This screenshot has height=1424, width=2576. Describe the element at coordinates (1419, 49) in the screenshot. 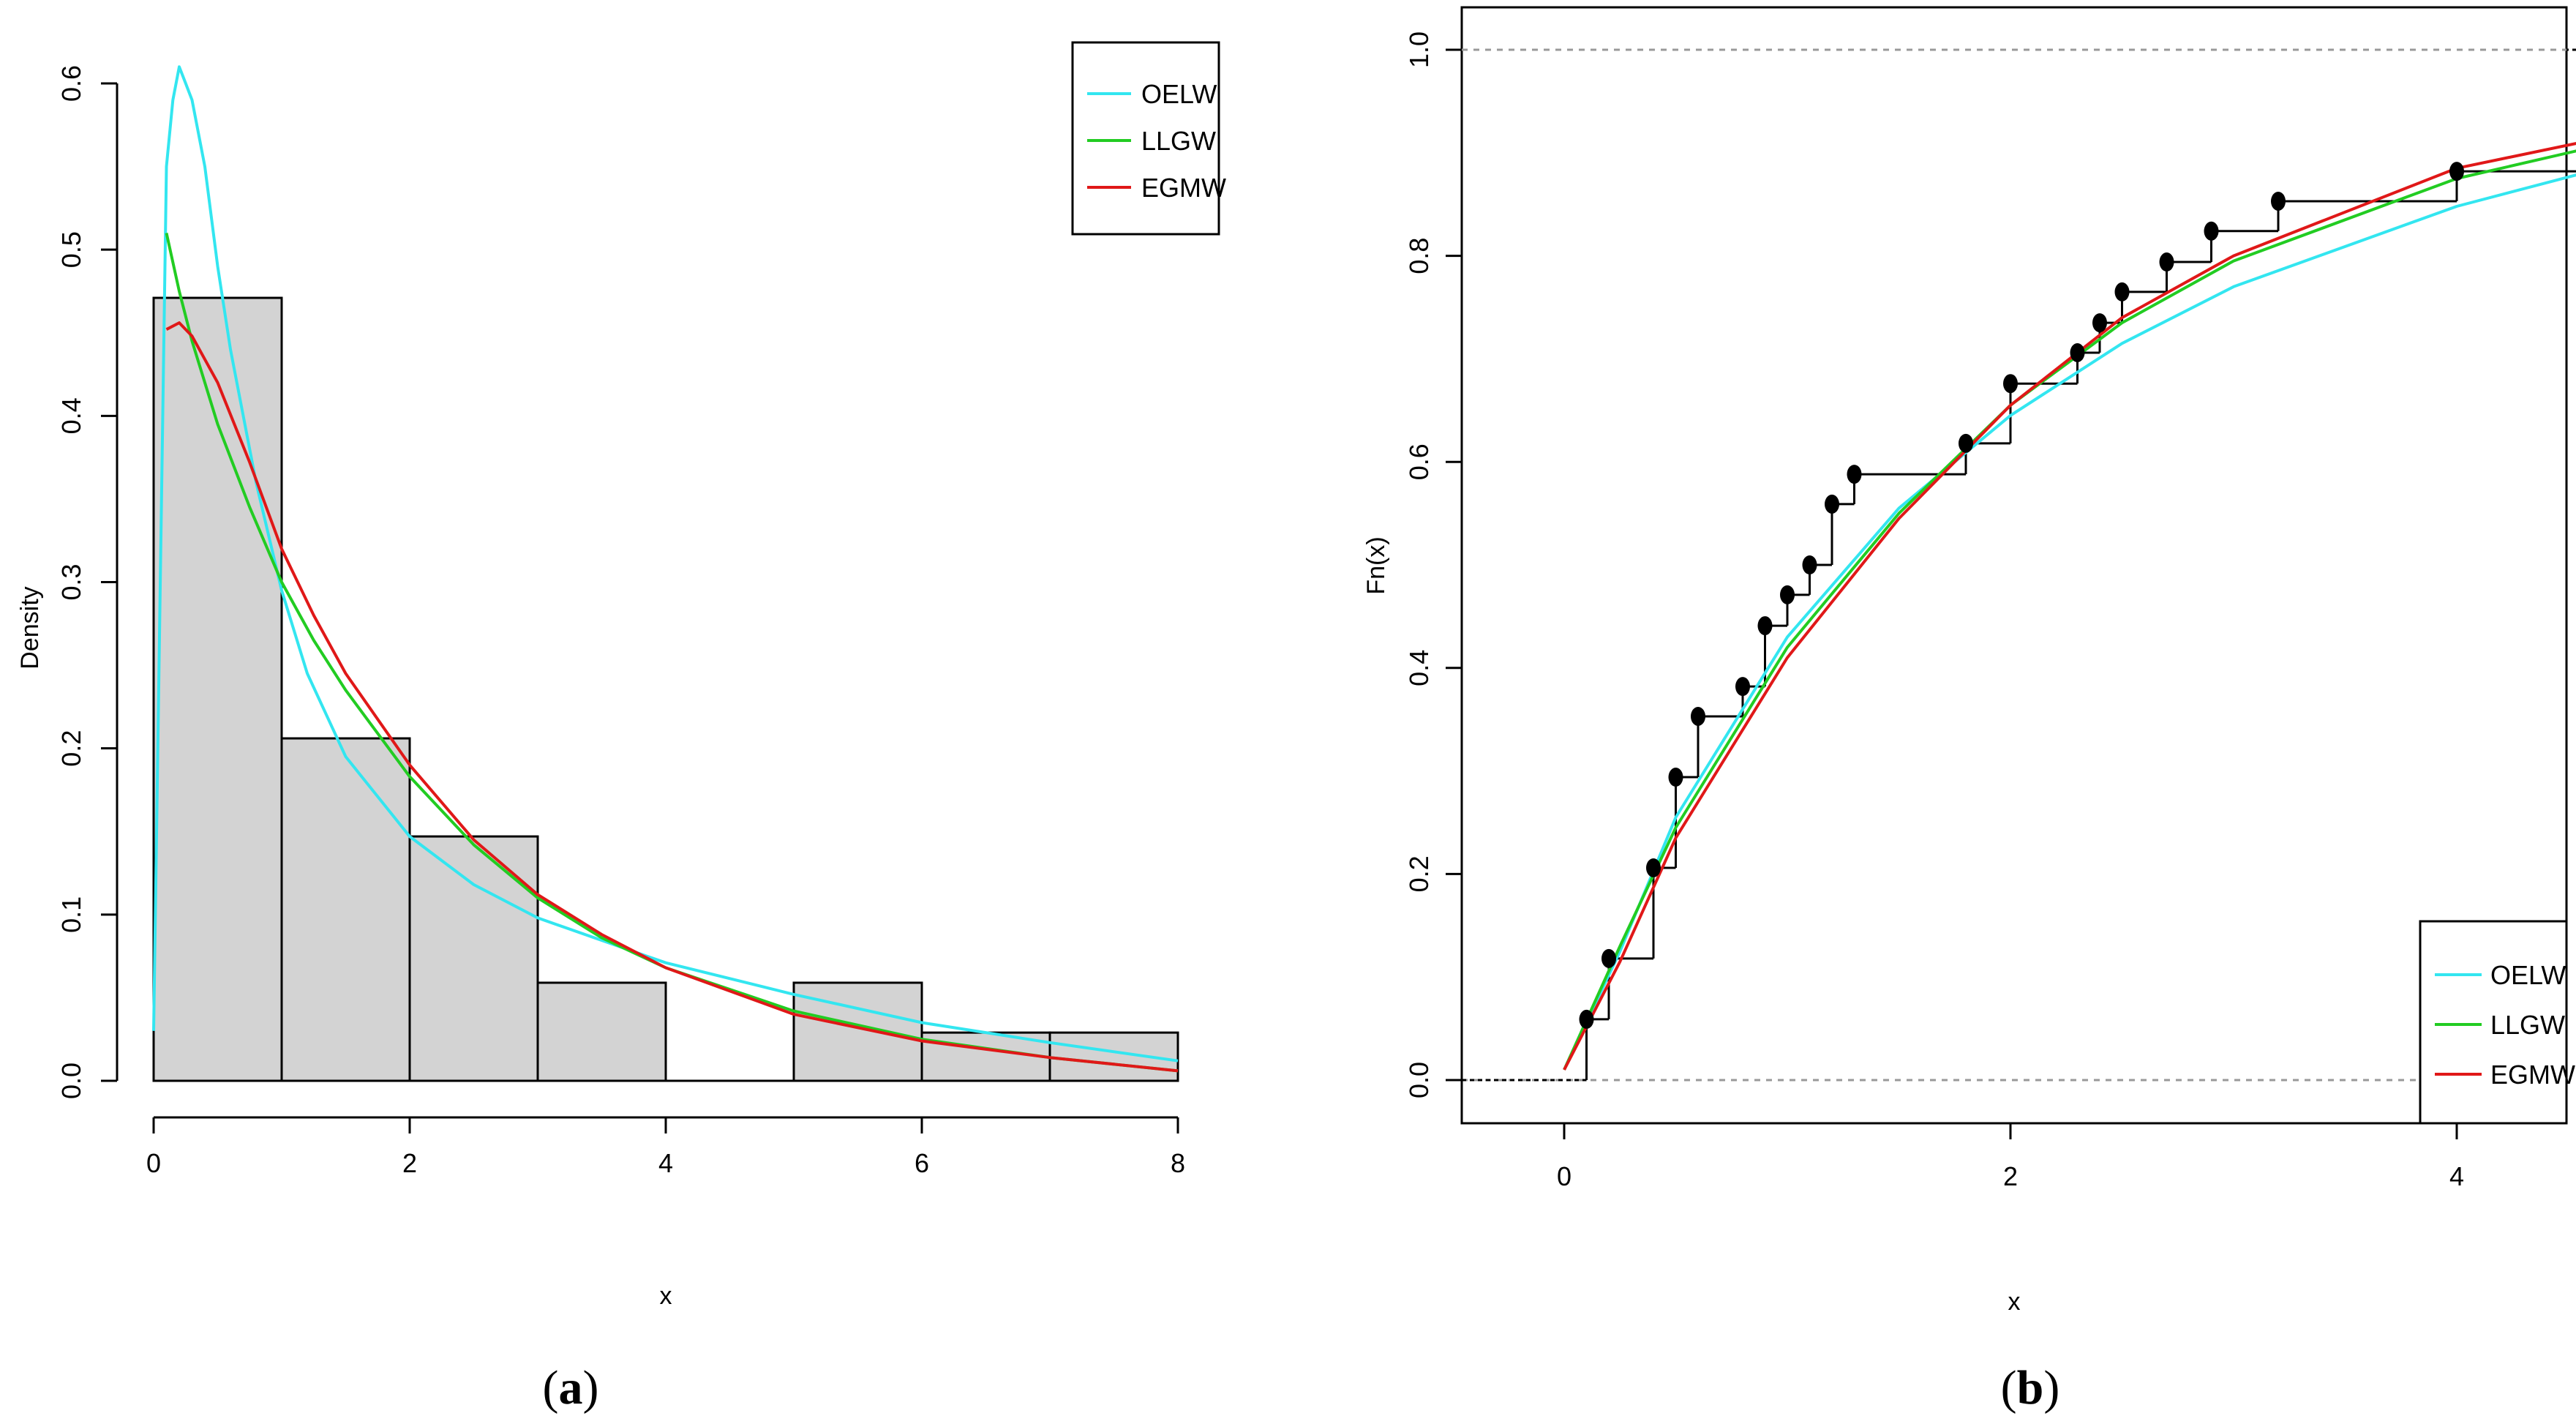

I see `y-tick-label: 1.0` at that location.